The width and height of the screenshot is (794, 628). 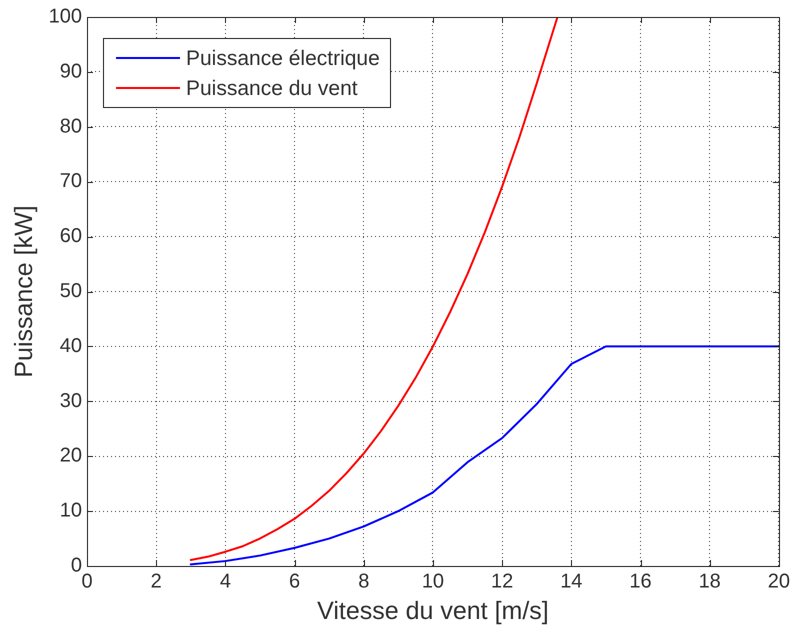 What do you see at coordinates (156, 581) in the screenshot?
I see `x-tick-label: 2` at bounding box center [156, 581].